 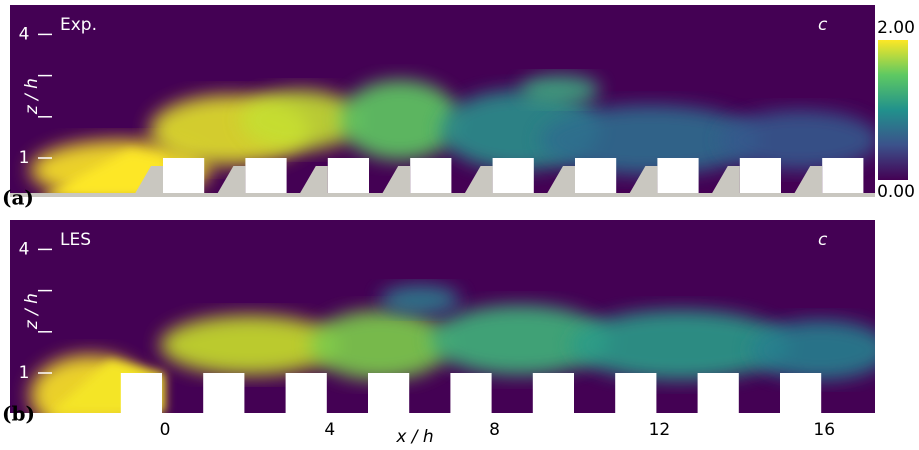 I want to click on colorbar-tick-label: 2.00, so click(x=896, y=28).